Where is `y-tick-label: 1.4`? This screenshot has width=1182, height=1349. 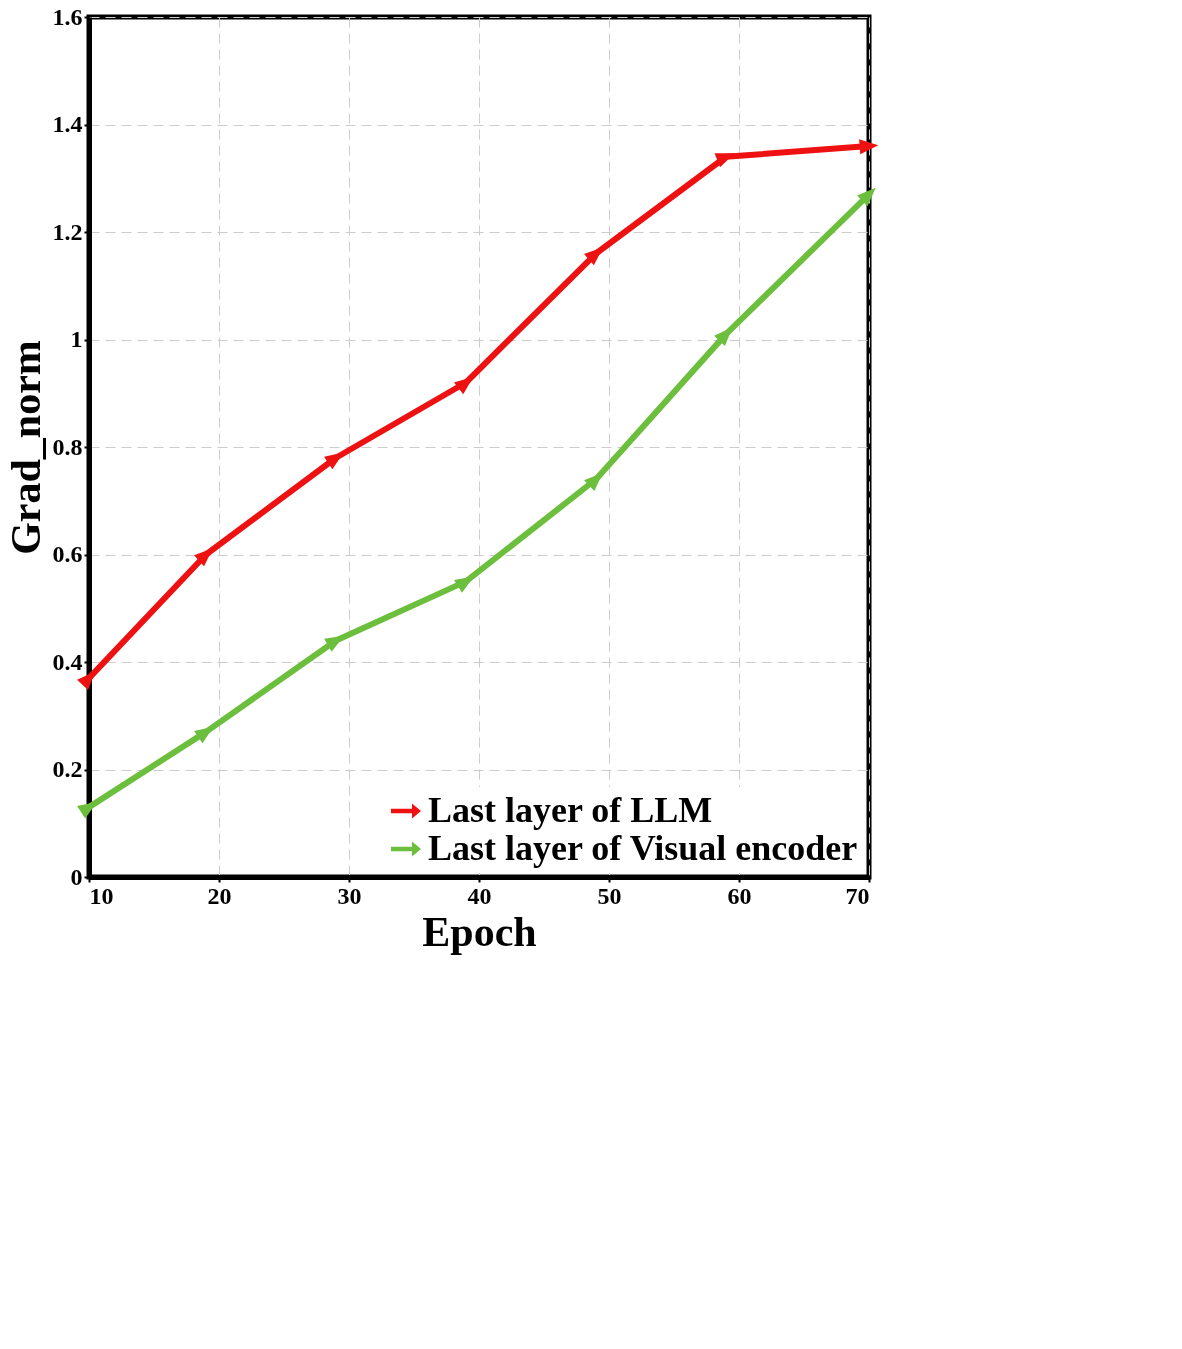 y-tick-label: 1.4 is located at coordinates (67, 124).